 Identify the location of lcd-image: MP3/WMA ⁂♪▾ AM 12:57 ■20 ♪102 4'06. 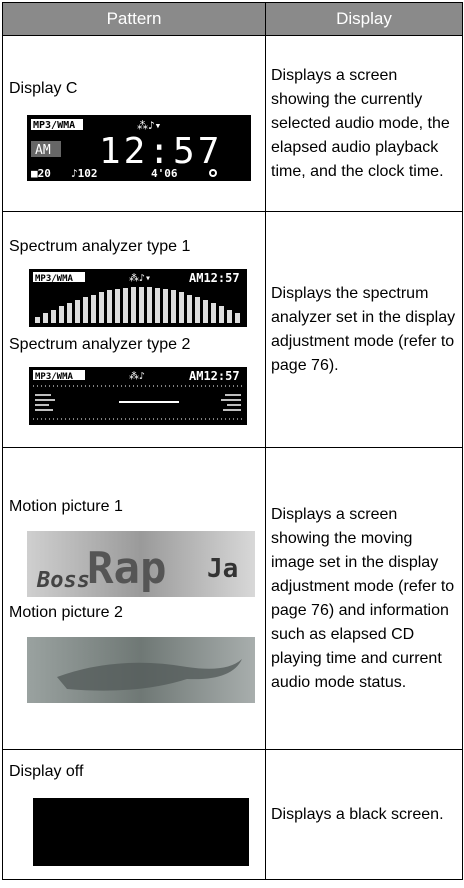
(139, 147).